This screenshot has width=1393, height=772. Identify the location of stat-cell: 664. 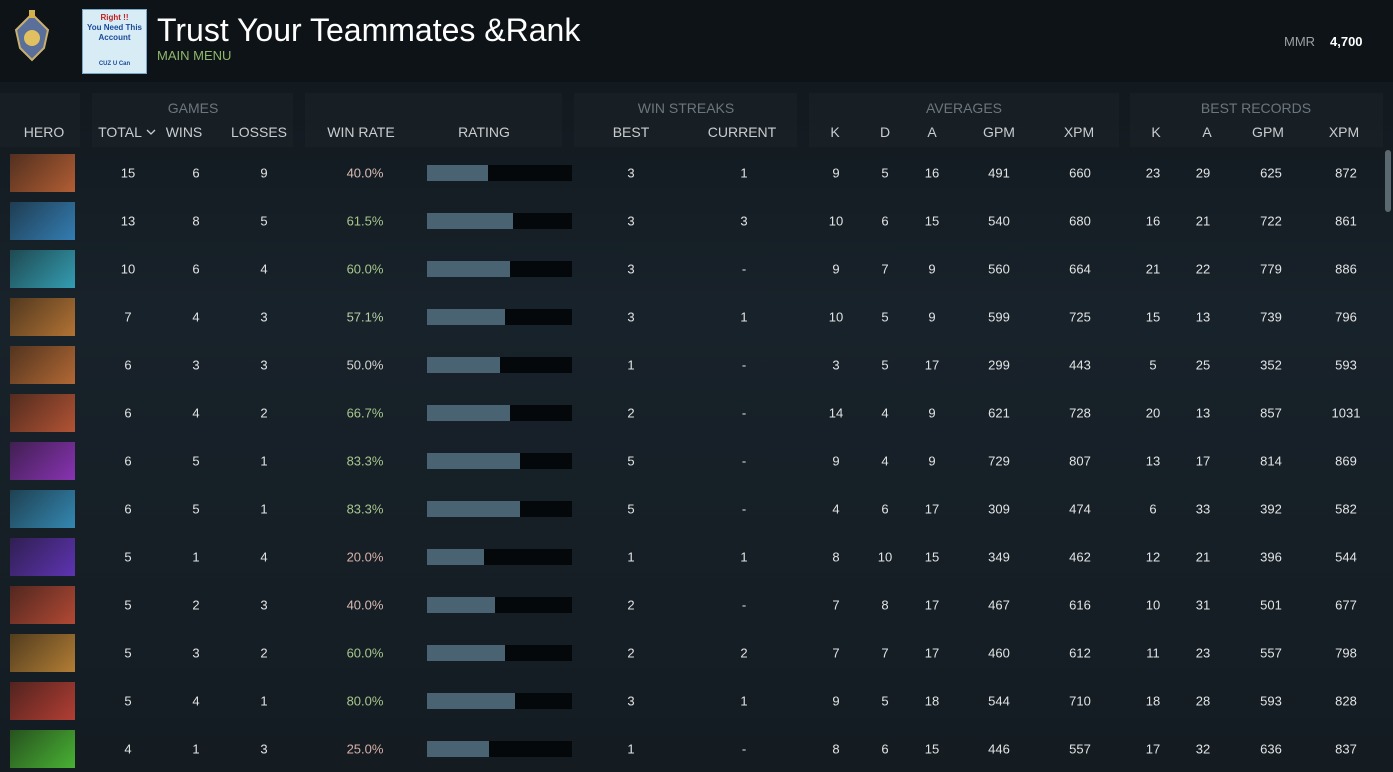
(1080, 269).